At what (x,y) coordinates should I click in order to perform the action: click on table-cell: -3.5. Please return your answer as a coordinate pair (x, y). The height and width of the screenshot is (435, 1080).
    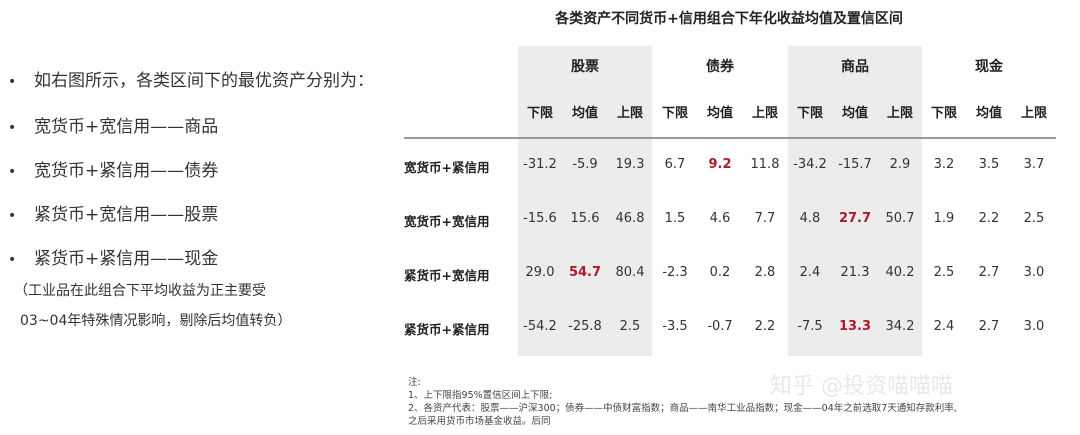
    Looking at the image, I should click on (675, 326).